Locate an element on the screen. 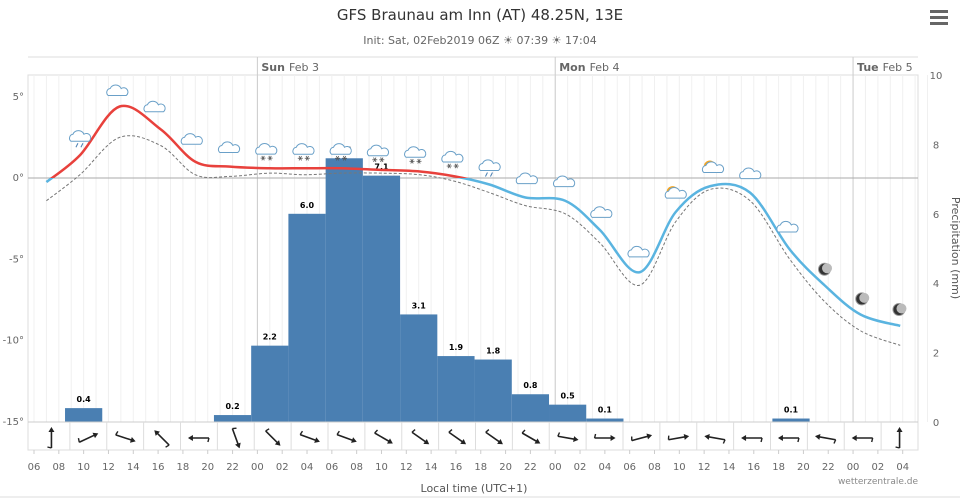 This screenshot has height=502, width=960. hamburger-menu-icon is located at coordinates (939, 19).